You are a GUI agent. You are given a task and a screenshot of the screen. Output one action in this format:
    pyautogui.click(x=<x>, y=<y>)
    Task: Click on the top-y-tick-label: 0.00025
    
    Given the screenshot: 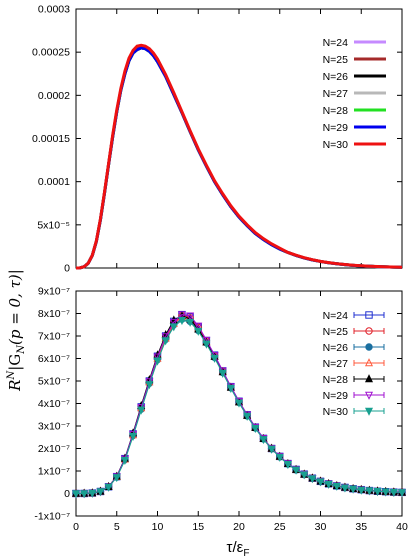 What is the action you would take?
    pyautogui.click(x=51, y=53)
    